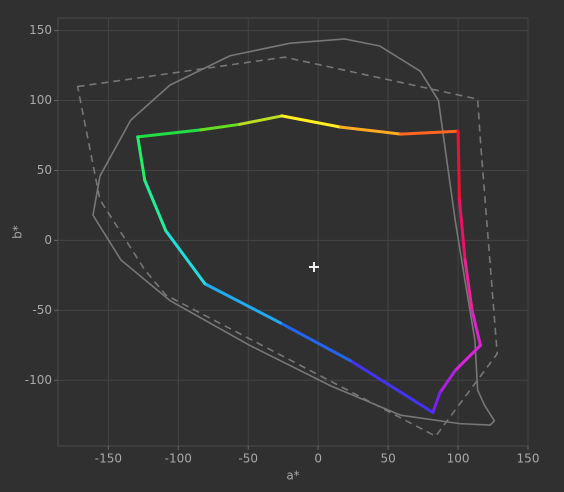 Image resolution: width=564 pixels, height=492 pixels. Describe the element at coordinates (44, 170) in the screenshot. I see `y-tick-label: 50` at that location.